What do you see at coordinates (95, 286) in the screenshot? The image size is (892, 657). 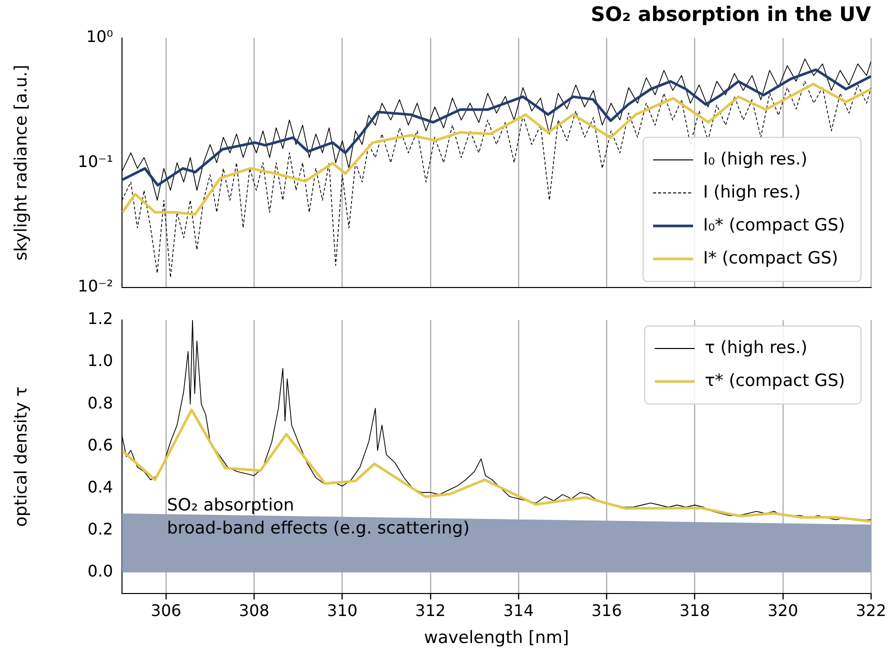 I see `y-tick-label: 10⁻²` at bounding box center [95, 286].